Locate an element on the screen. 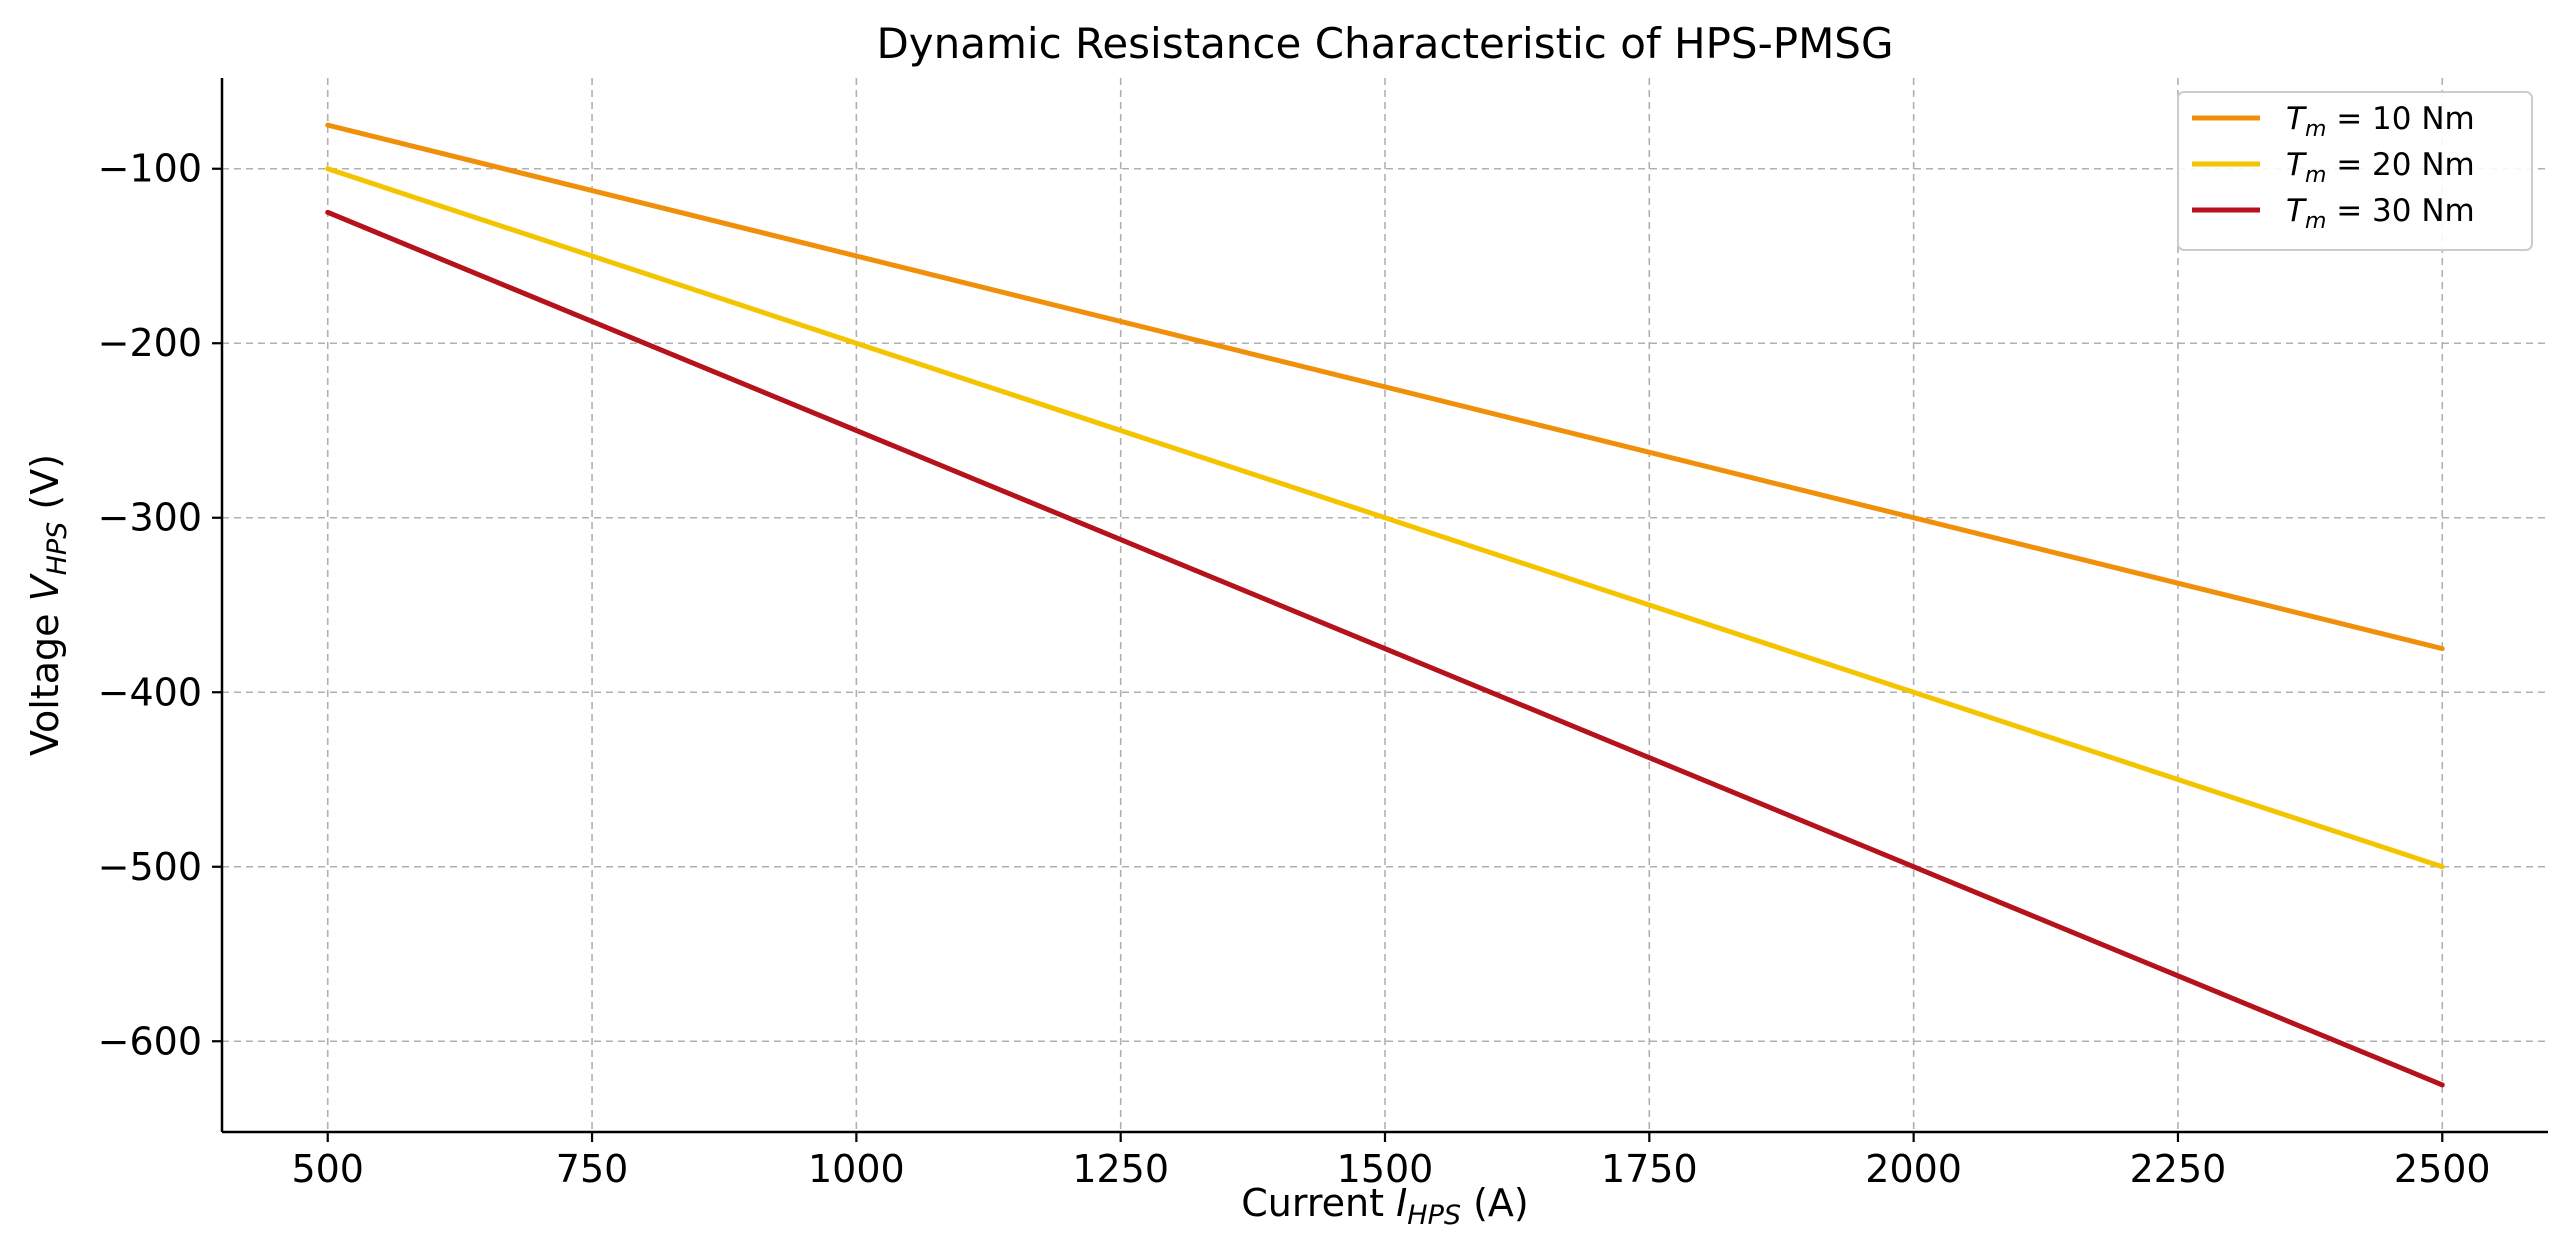 The image size is (2568, 1239). y-axis-label: Voltage VHPS (V) is located at coordinates (48, 605).